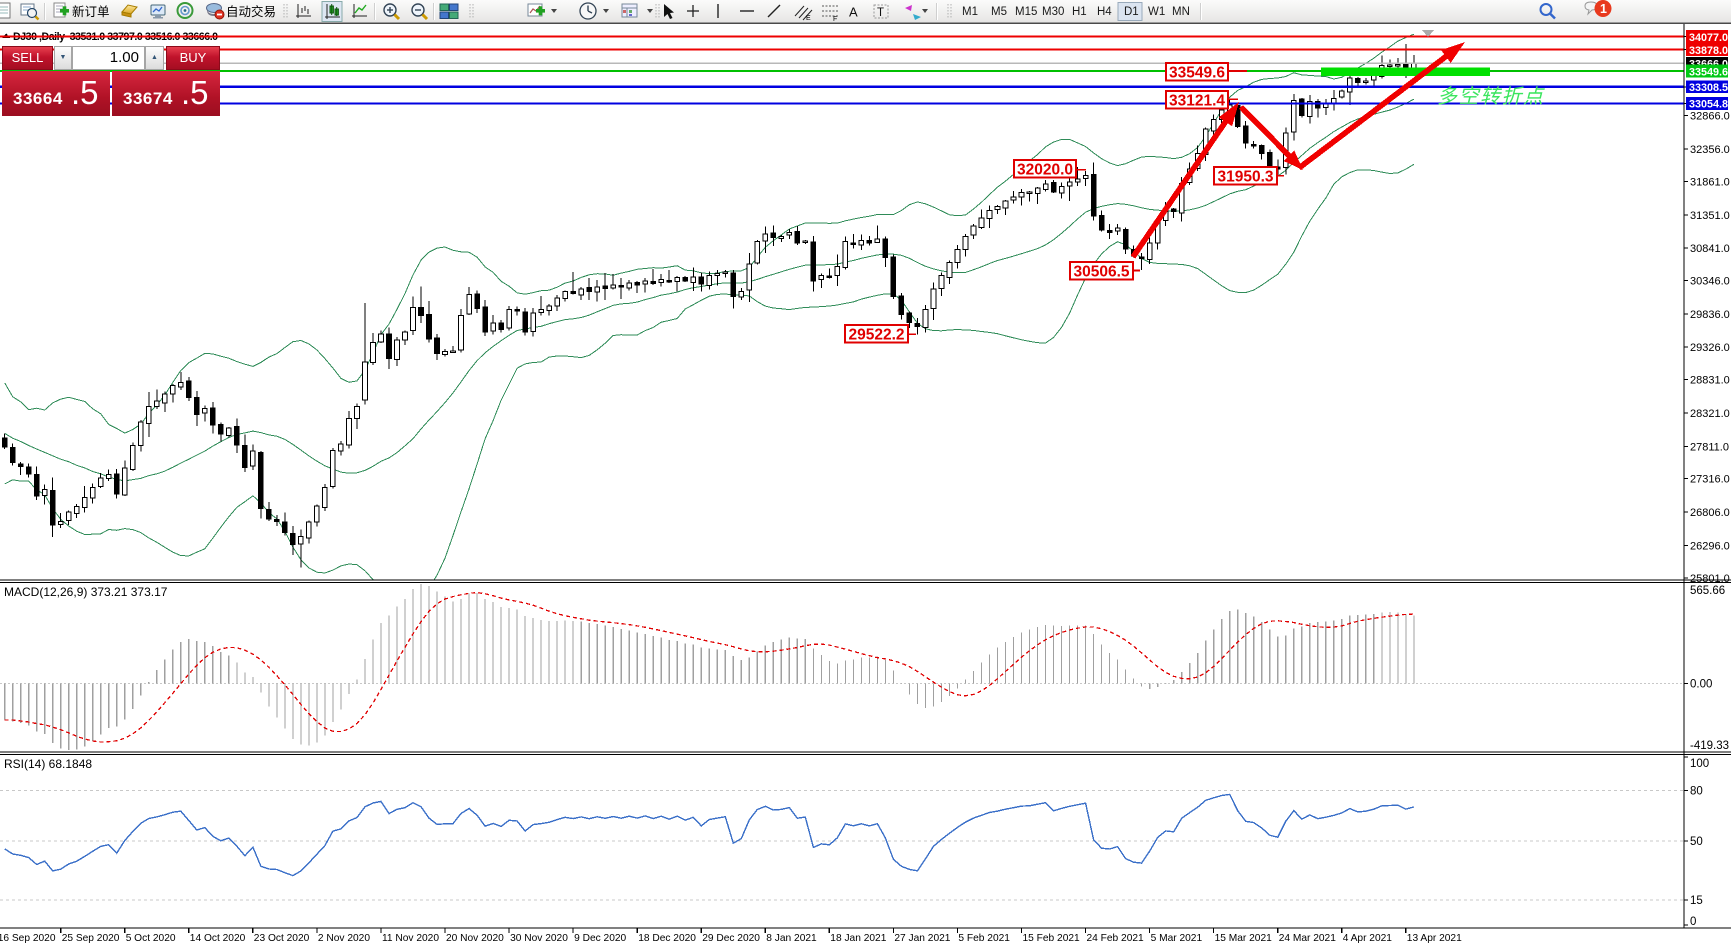  What do you see at coordinates (91, 11) in the screenshot?
I see `svg-text: 新订单` at bounding box center [91, 11].